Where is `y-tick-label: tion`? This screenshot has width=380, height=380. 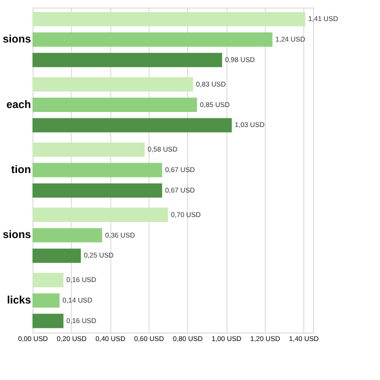
y-tick-label: tion is located at coordinates (21, 170).